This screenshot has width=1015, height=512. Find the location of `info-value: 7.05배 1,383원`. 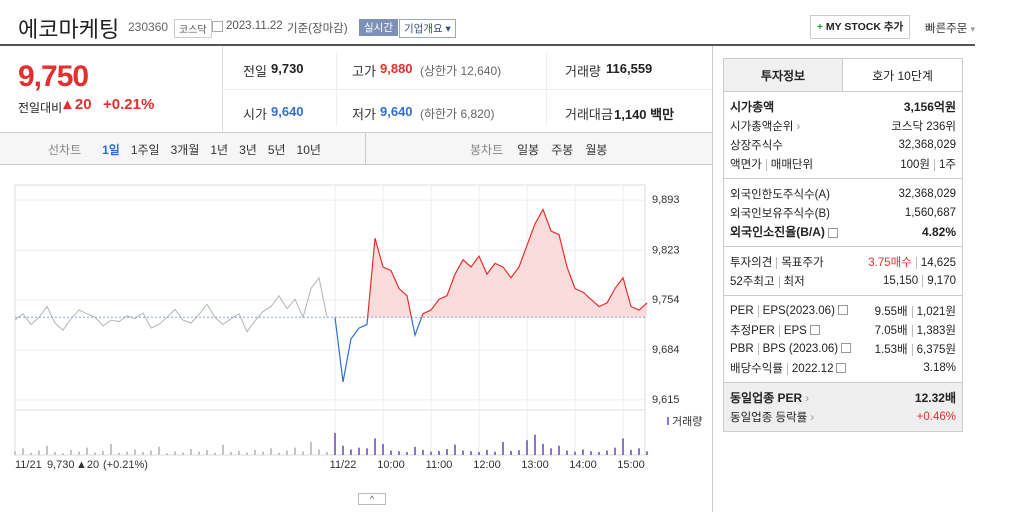

info-value: 7.05배 1,383원 is located at coordinates (915, 330).